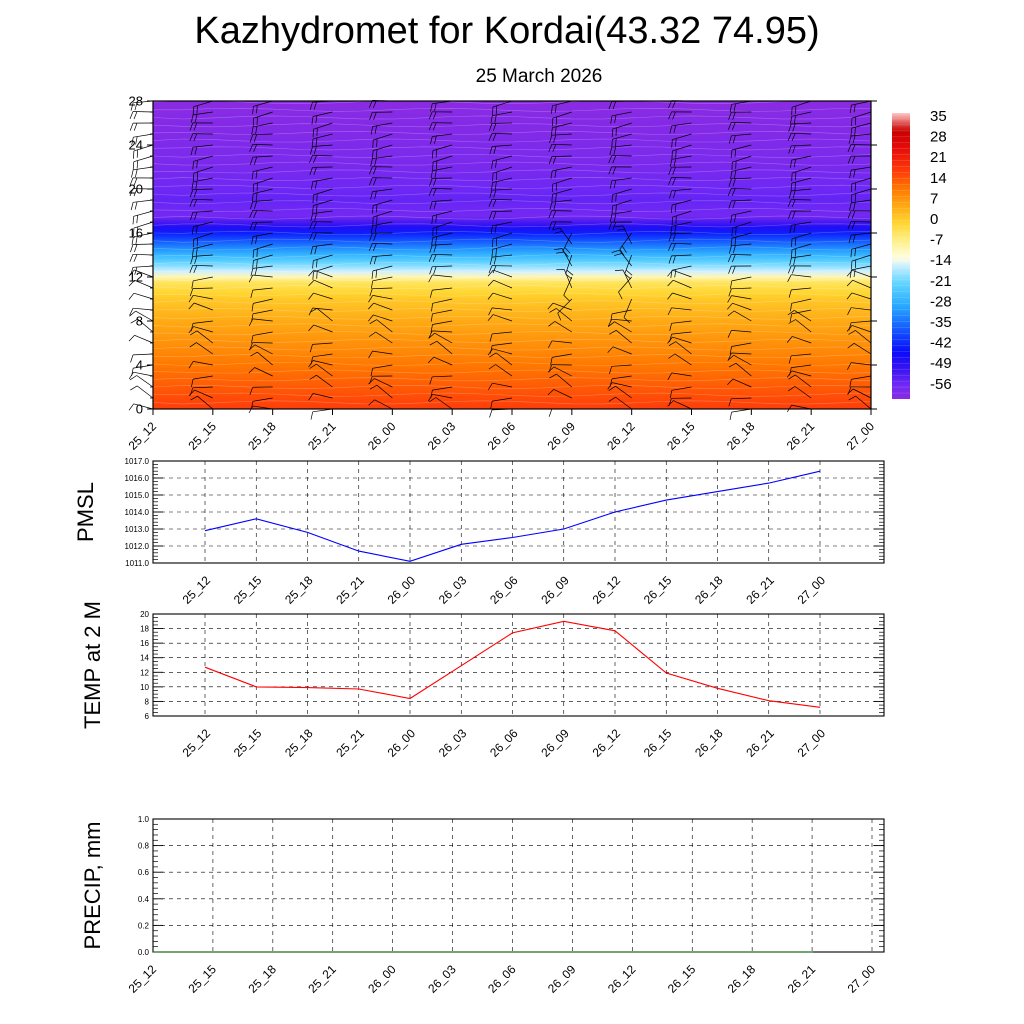 Image resolution: width=1024 pixels, height=1024 pixels. Describe the element at coordinates (938, 116) in the screenshot. I see `colorbar-label: 35` at that location.